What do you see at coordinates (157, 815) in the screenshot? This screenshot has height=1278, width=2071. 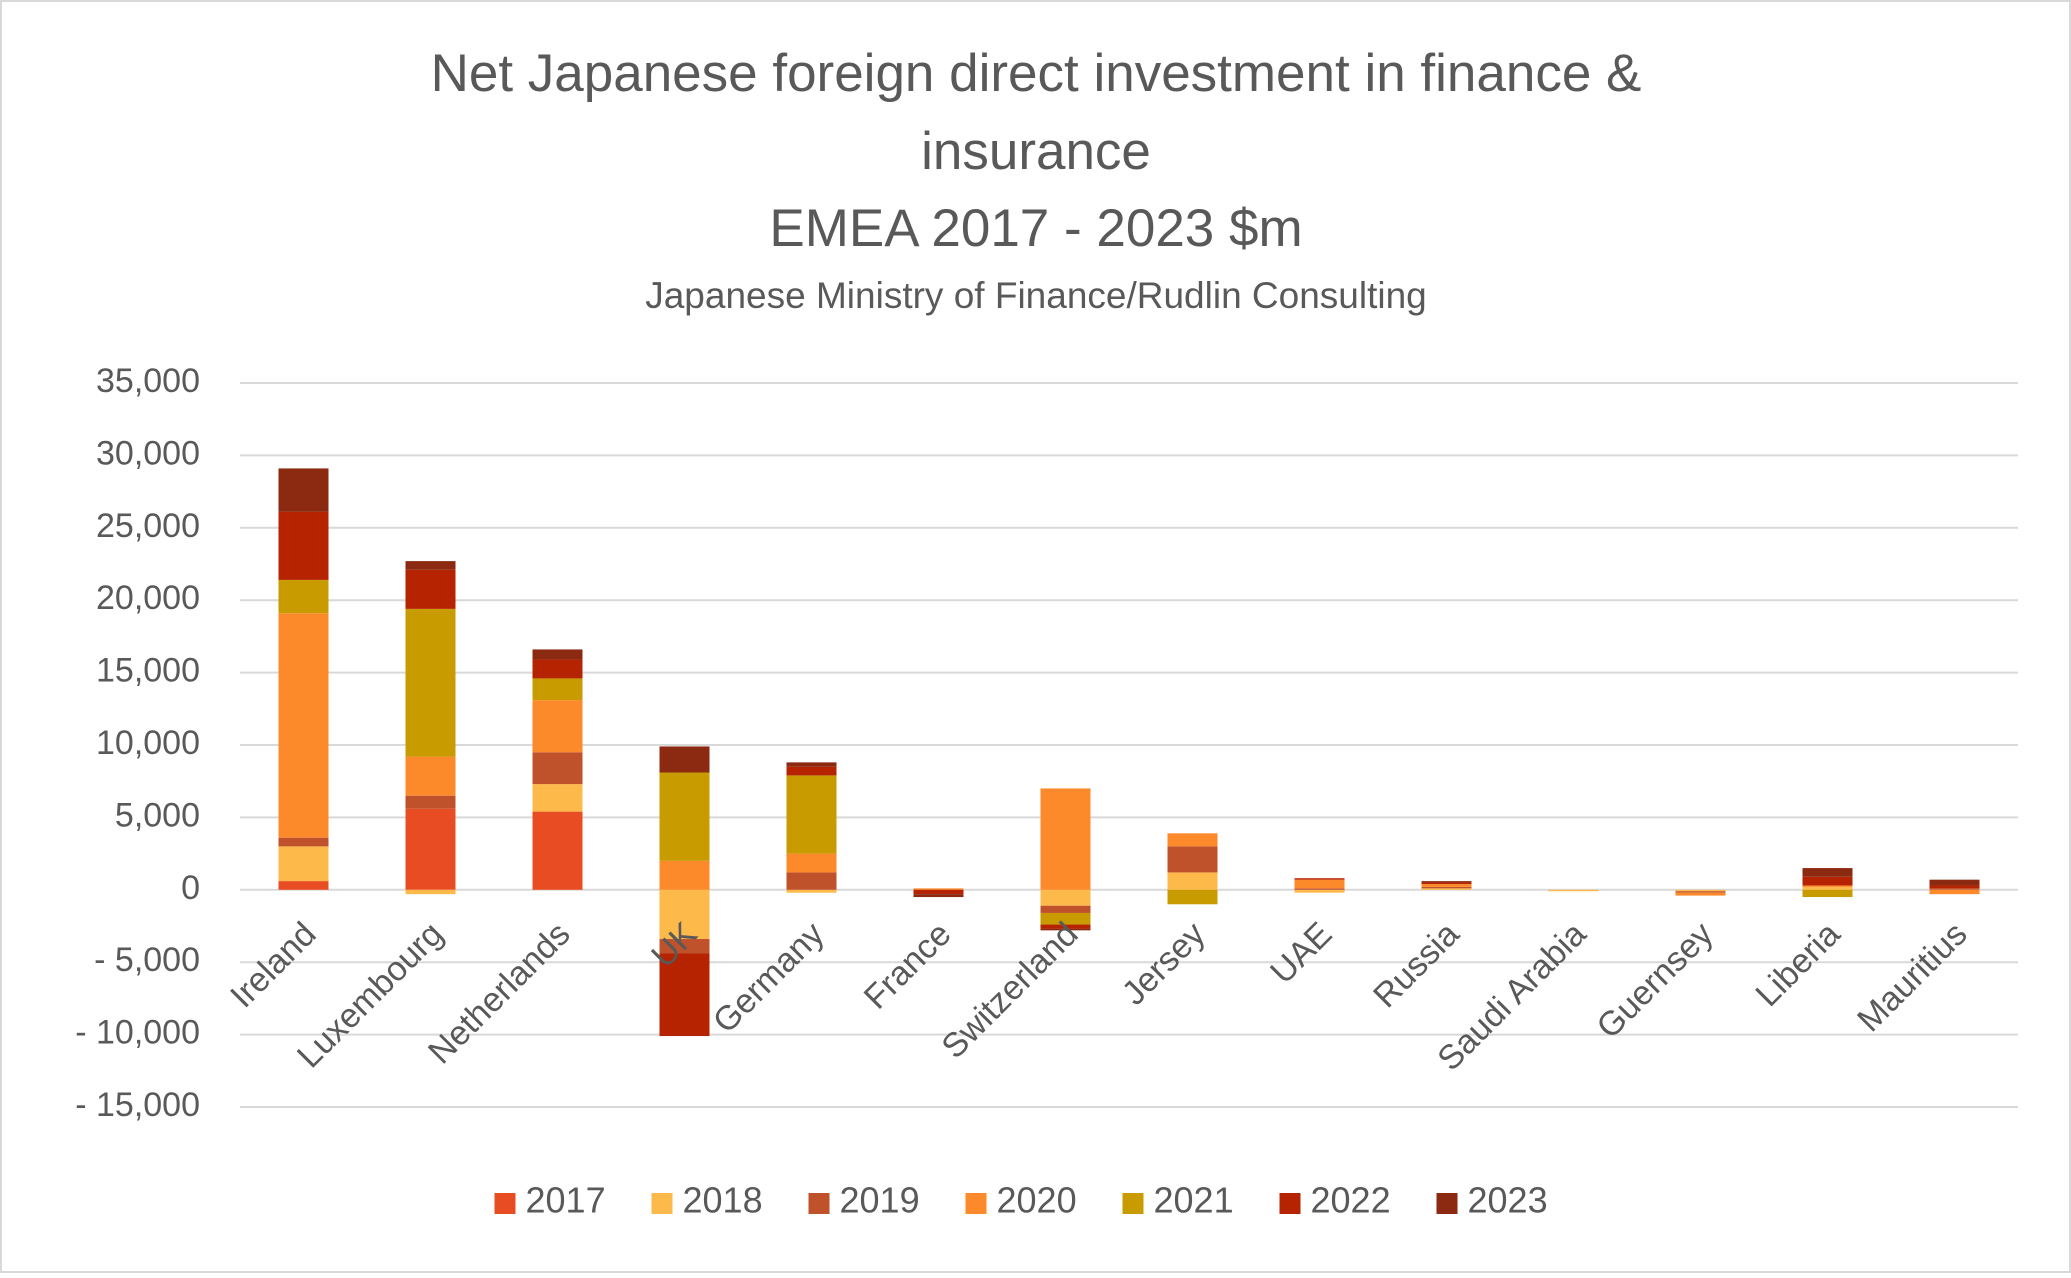 I see `y-tick-label: 5,000` at bounding box center [157, 815].